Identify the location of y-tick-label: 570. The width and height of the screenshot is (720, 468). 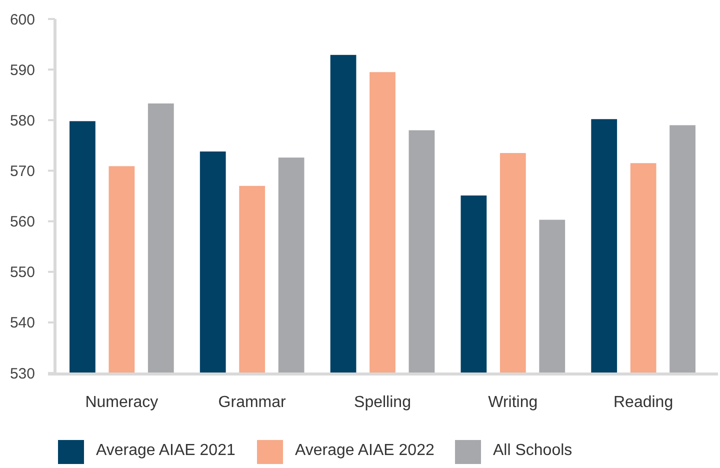
(22, 171).